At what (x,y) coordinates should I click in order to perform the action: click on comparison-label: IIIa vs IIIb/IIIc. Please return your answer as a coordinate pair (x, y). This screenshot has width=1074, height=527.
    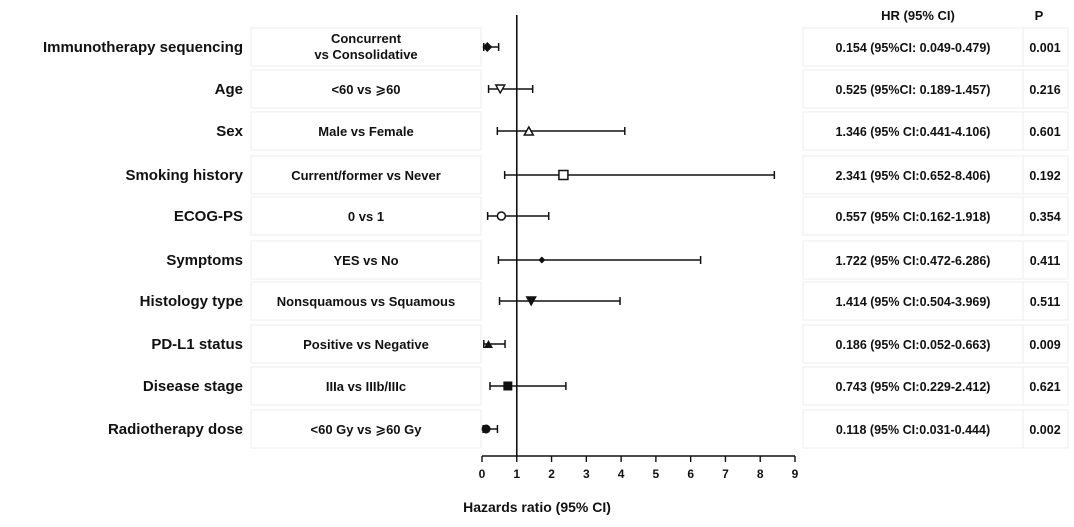
    Looking at the image, I should click on (366, 386).